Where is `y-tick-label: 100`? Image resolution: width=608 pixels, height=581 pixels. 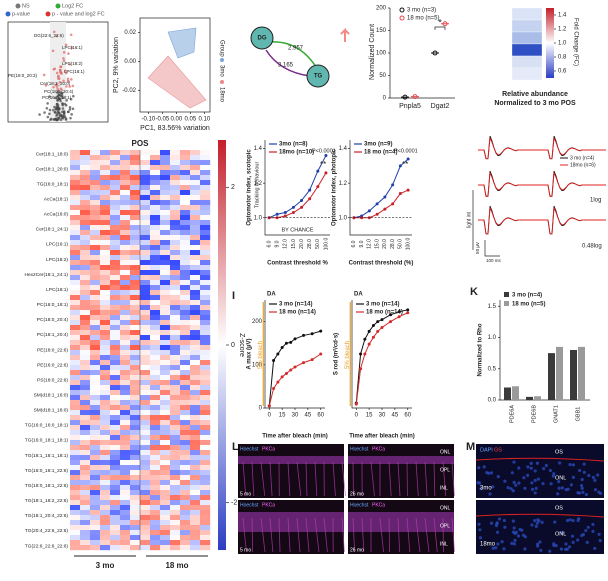 y-tick-label: 100 is located at coordinates (381, 54).